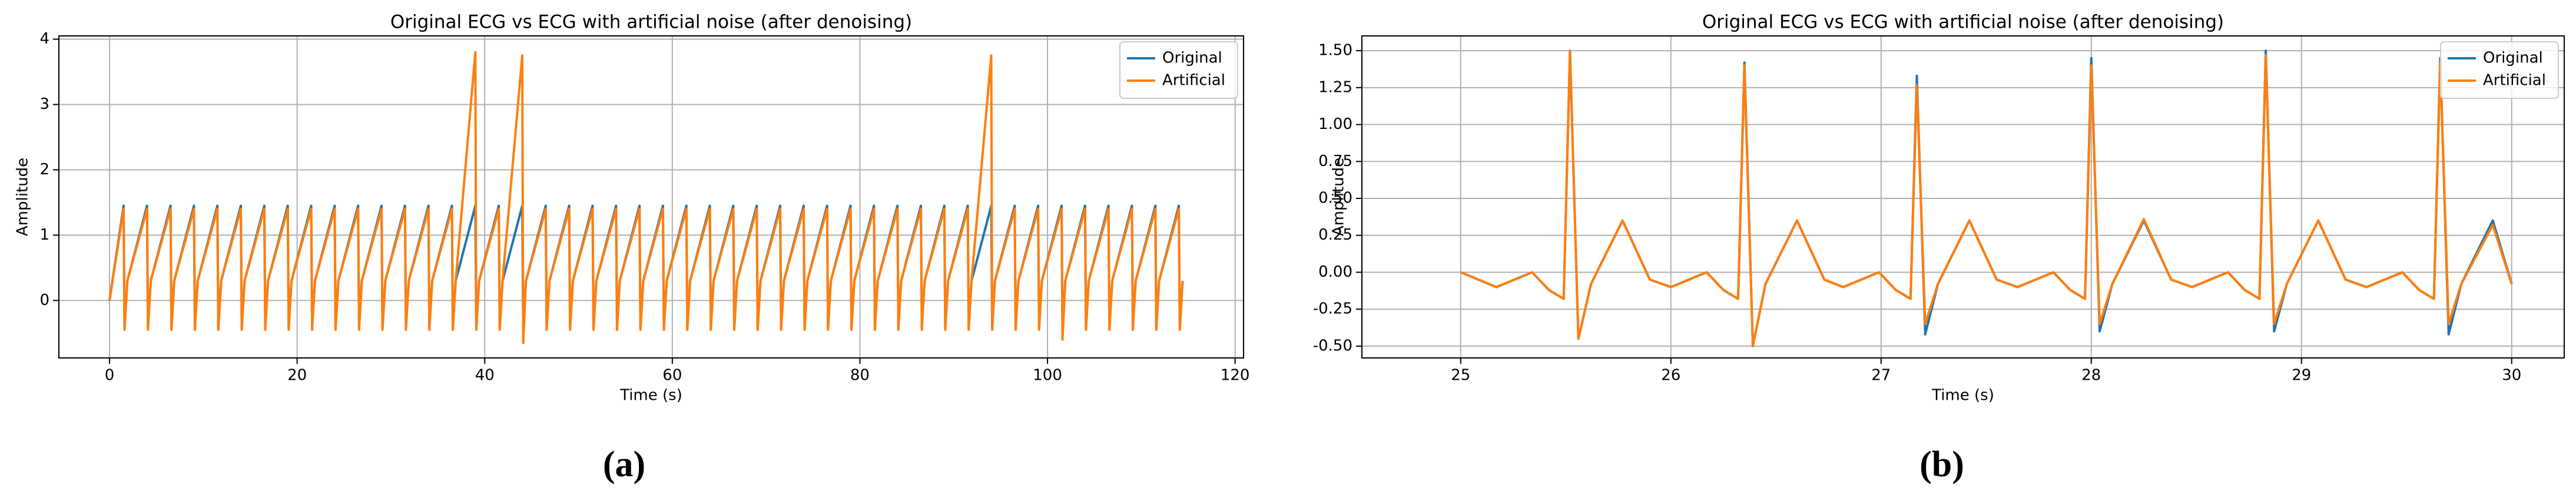 This screenshot has height=501, width=2576. Describe the element at coordinates (624, 464) in the screenshot. I see `caption: (a)` at that location.